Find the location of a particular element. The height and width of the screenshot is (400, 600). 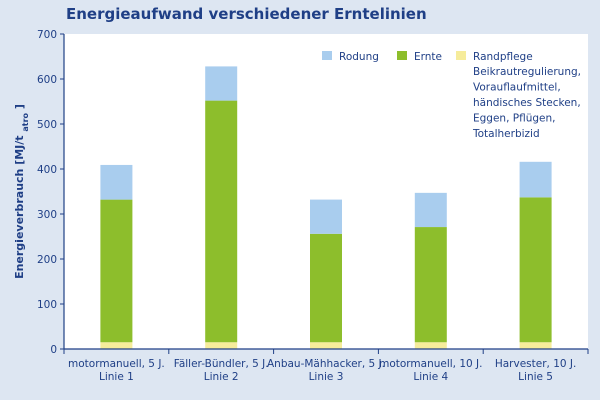

x-tick-label-3: Anbau-Mähhacker, 5 J. Linie 3 is located at coordinates (326, 370).